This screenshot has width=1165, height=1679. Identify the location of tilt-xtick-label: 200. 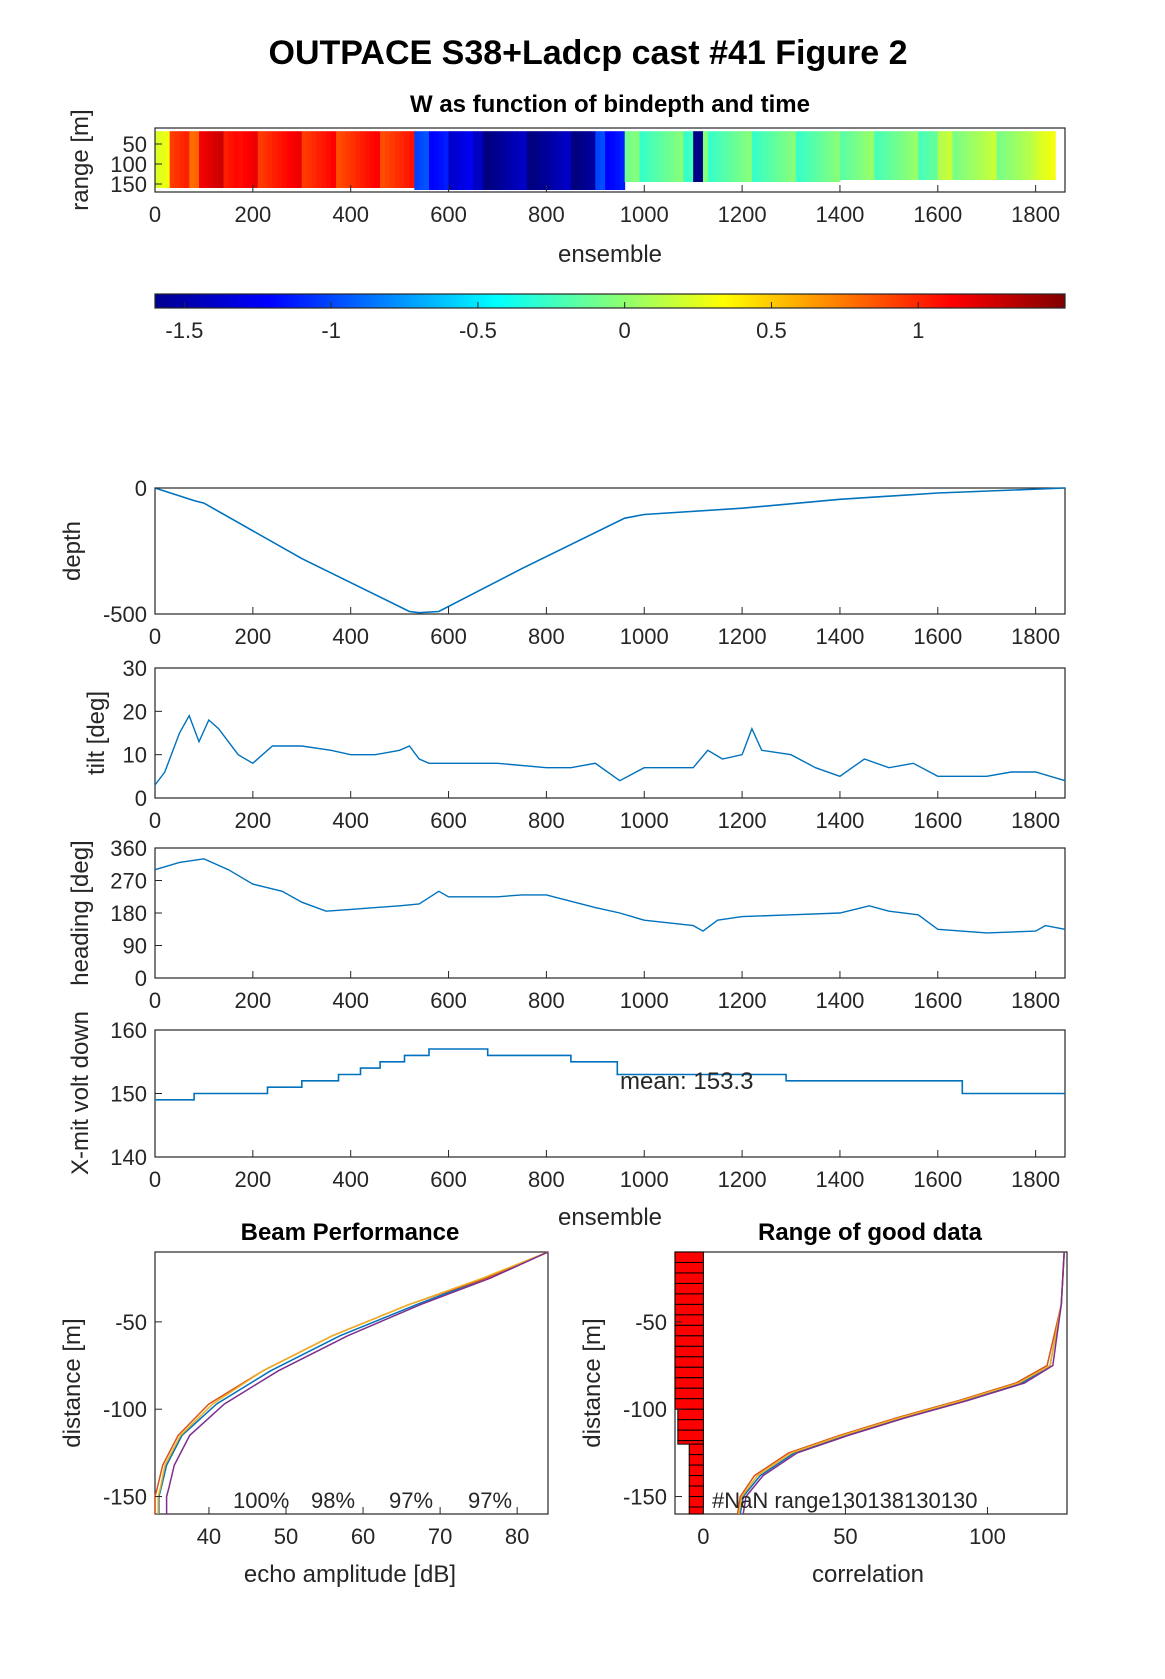
(252, 820).